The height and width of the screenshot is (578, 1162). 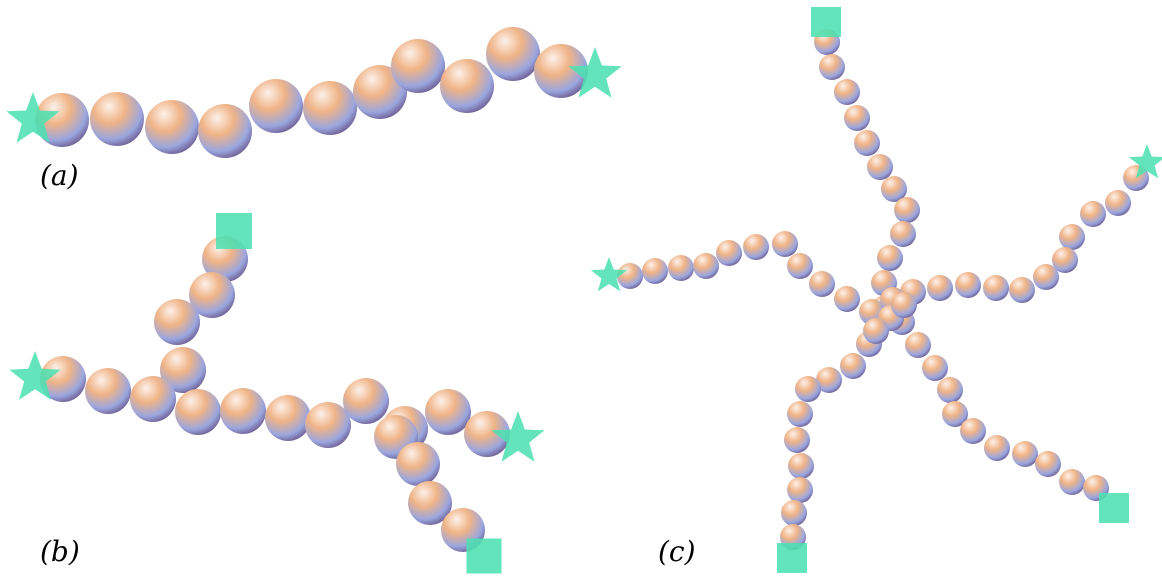 What do you see at coordinates (59, 175) in the screenshot?
I see `panel-label-a: (a)` at bounding box center [59, 175].